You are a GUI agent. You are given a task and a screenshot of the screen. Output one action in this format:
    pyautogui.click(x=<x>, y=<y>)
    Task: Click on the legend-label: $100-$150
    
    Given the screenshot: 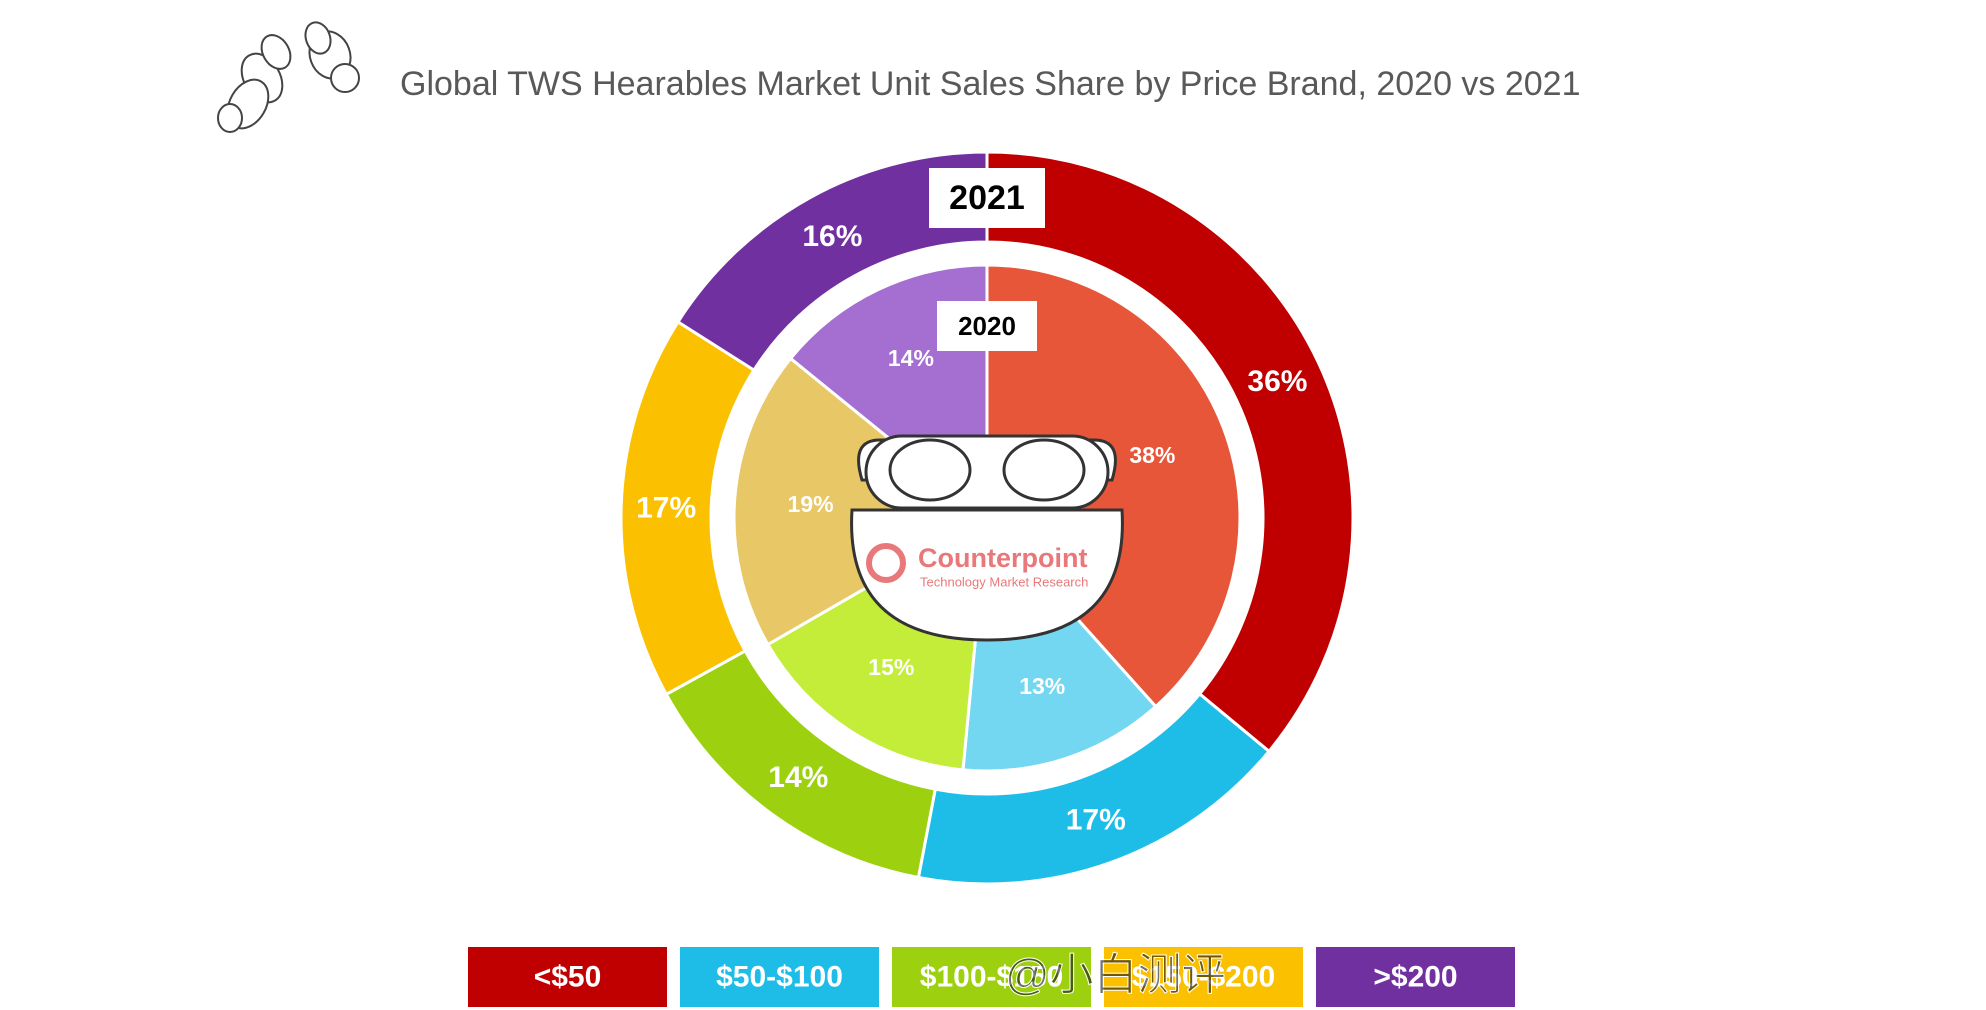 What is the action you would take?
    pyautogui.click(x=991, y=977)
    